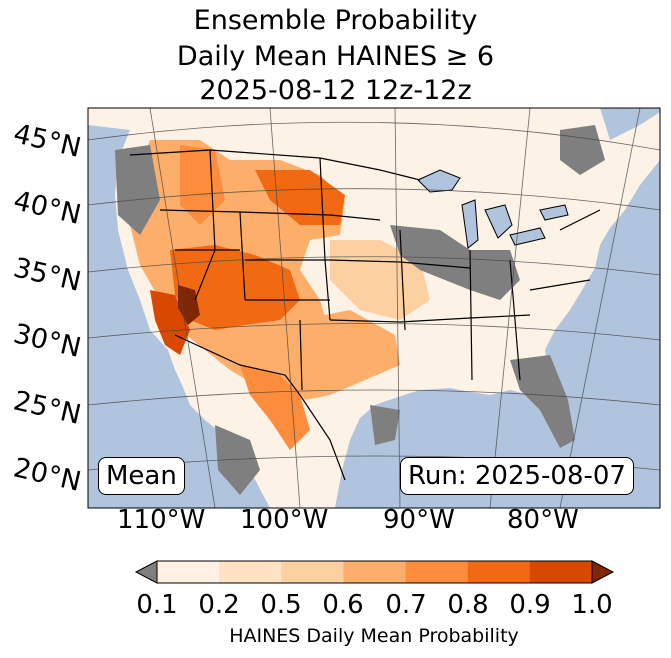 Image resolution: width=671 pixels, height=658 pixels. I want to click on colorbar-tick-7: 1.0, so click(592, 605).